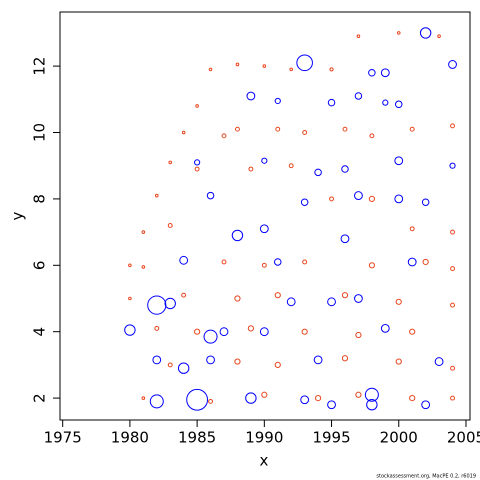  Describe the element at coordinates (399, 438) in the screenshot. I see `x-tick-label: 2000` at that location.